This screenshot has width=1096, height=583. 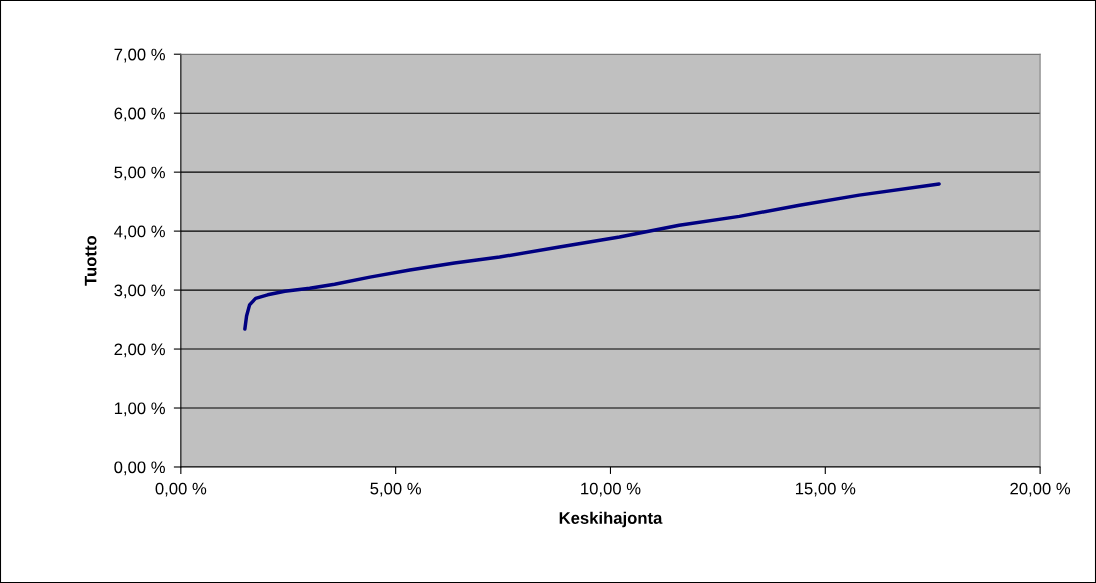 What do you see at coordinates (90, 260) in the screenshot?
I see `y-axis-title: Tuotto` at bounding box center [90, 260].